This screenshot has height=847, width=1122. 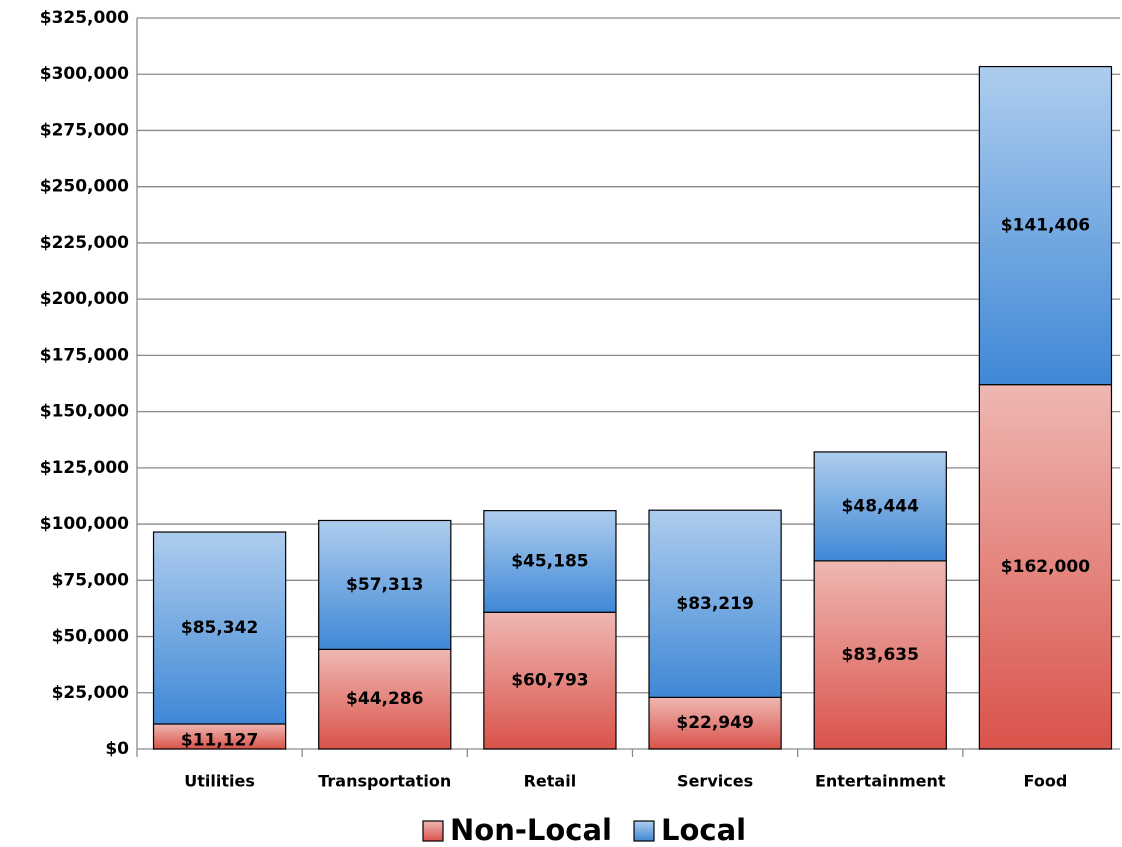 I want to click on value-label: $44,286, so click(x=384, y=699).